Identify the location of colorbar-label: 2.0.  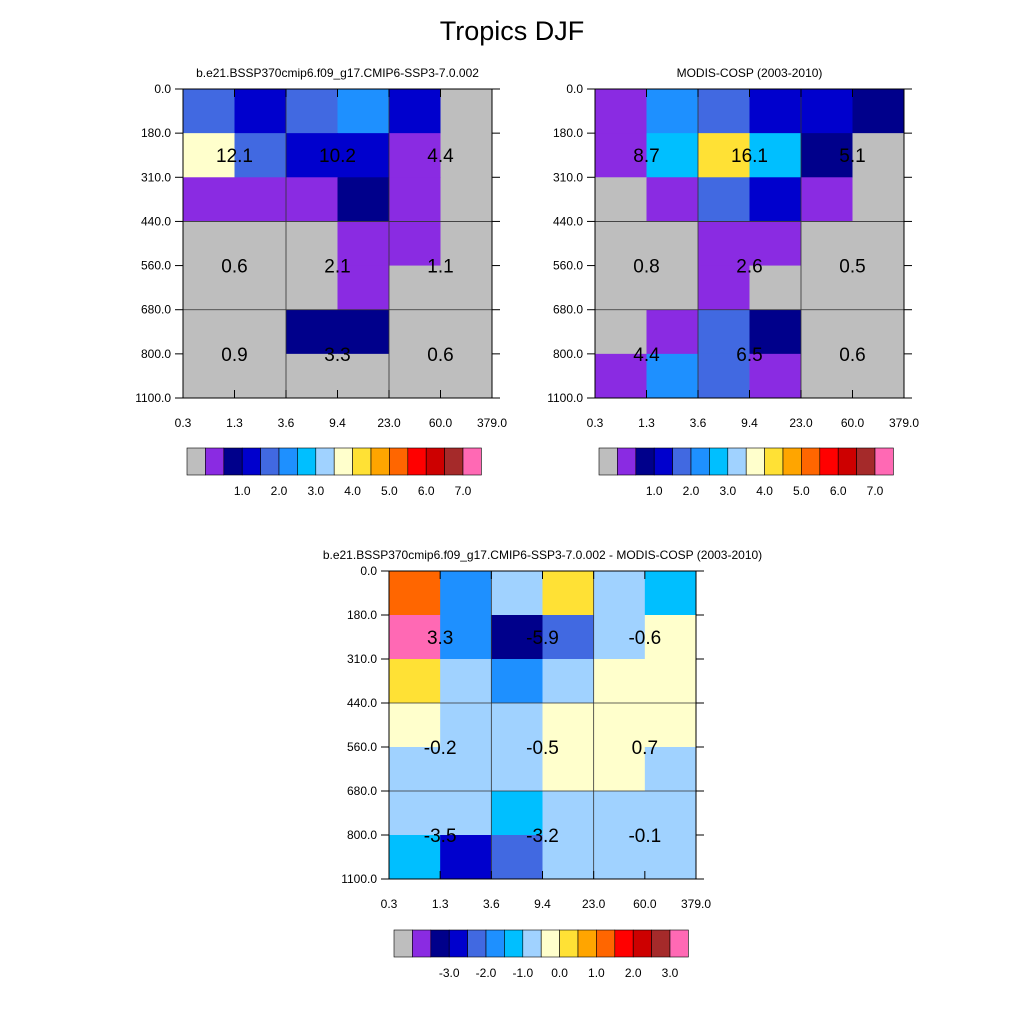
(691, 491).